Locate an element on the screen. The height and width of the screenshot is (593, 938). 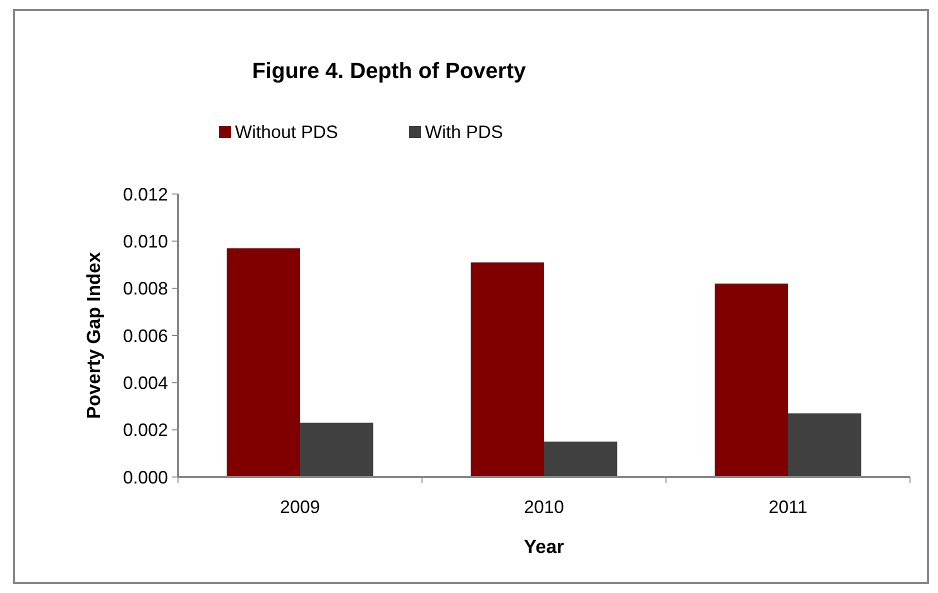
y-tick-label: 0.012 is located at coordinates (145, 194).